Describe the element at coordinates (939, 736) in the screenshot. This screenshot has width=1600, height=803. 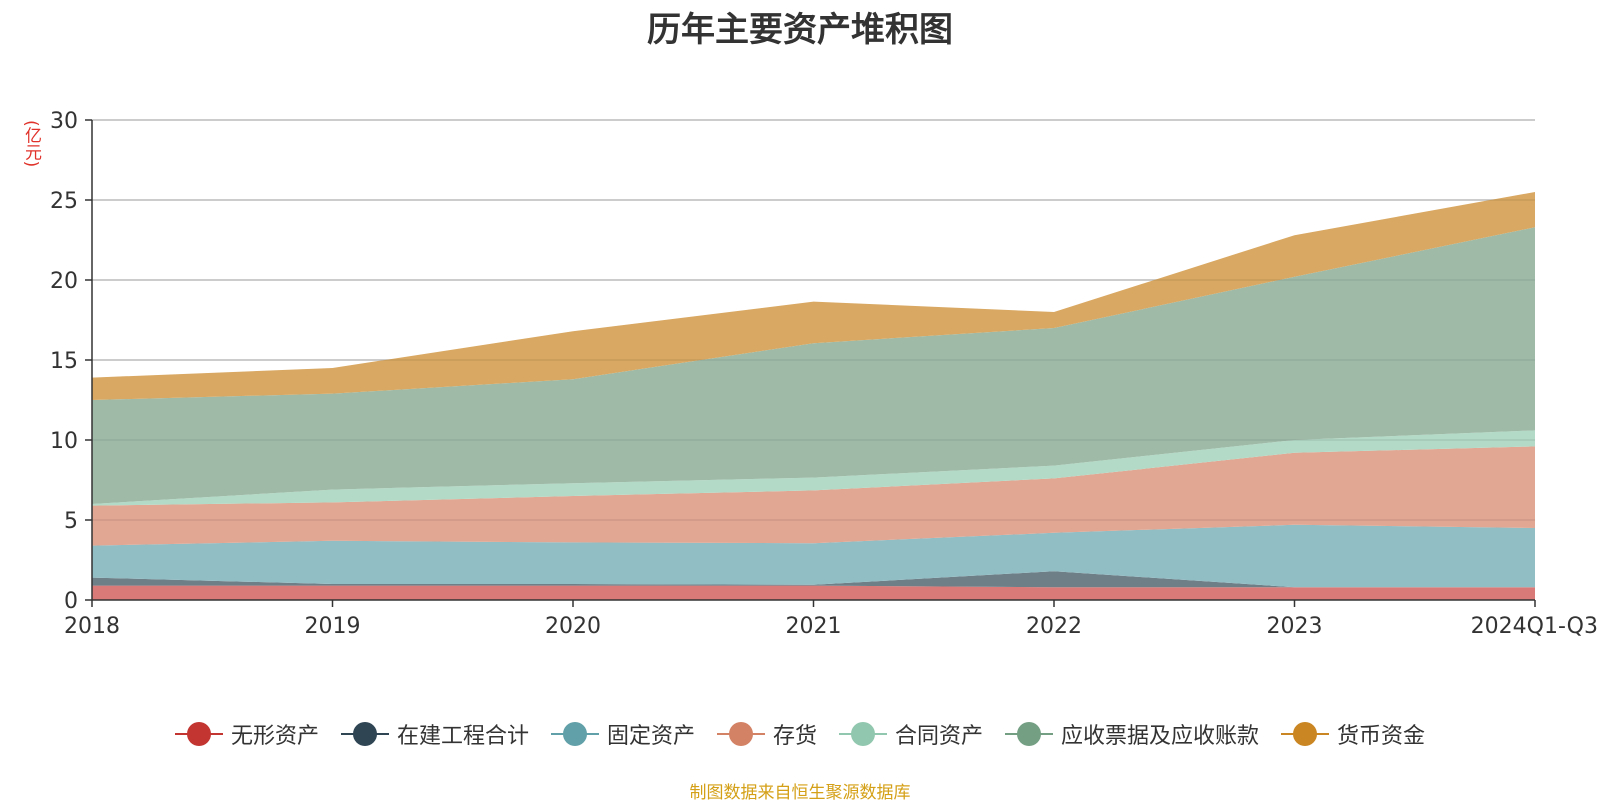
I see `legend-label: 合同资产` at that location.